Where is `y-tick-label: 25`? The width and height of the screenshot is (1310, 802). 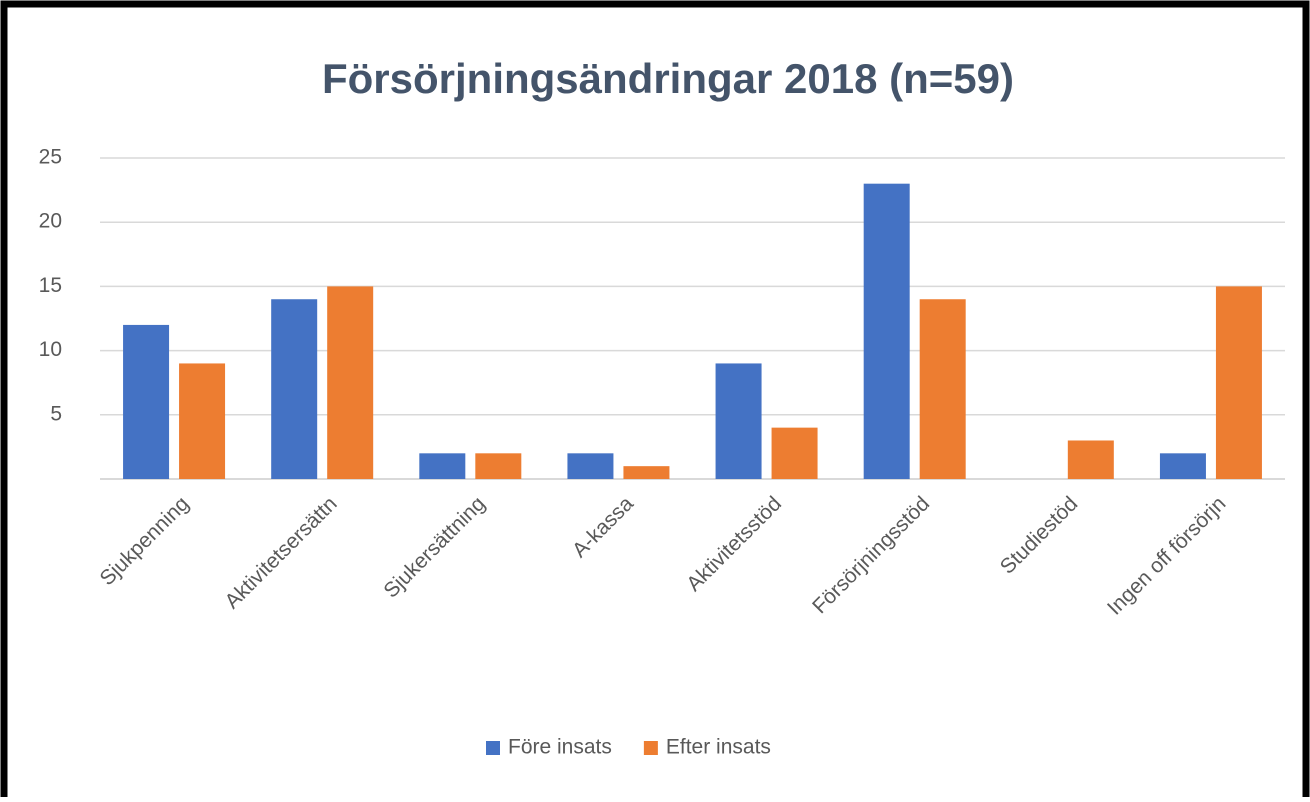 y-tick-label: 25 is located at coordinates (50, 157).